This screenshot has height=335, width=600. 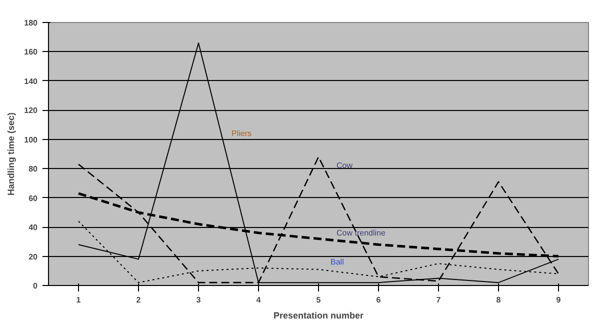 What do you see at coordinates (31, 139) in the screenshot?
I see `y-tick-label: 100` at bounding box center [31, 139].